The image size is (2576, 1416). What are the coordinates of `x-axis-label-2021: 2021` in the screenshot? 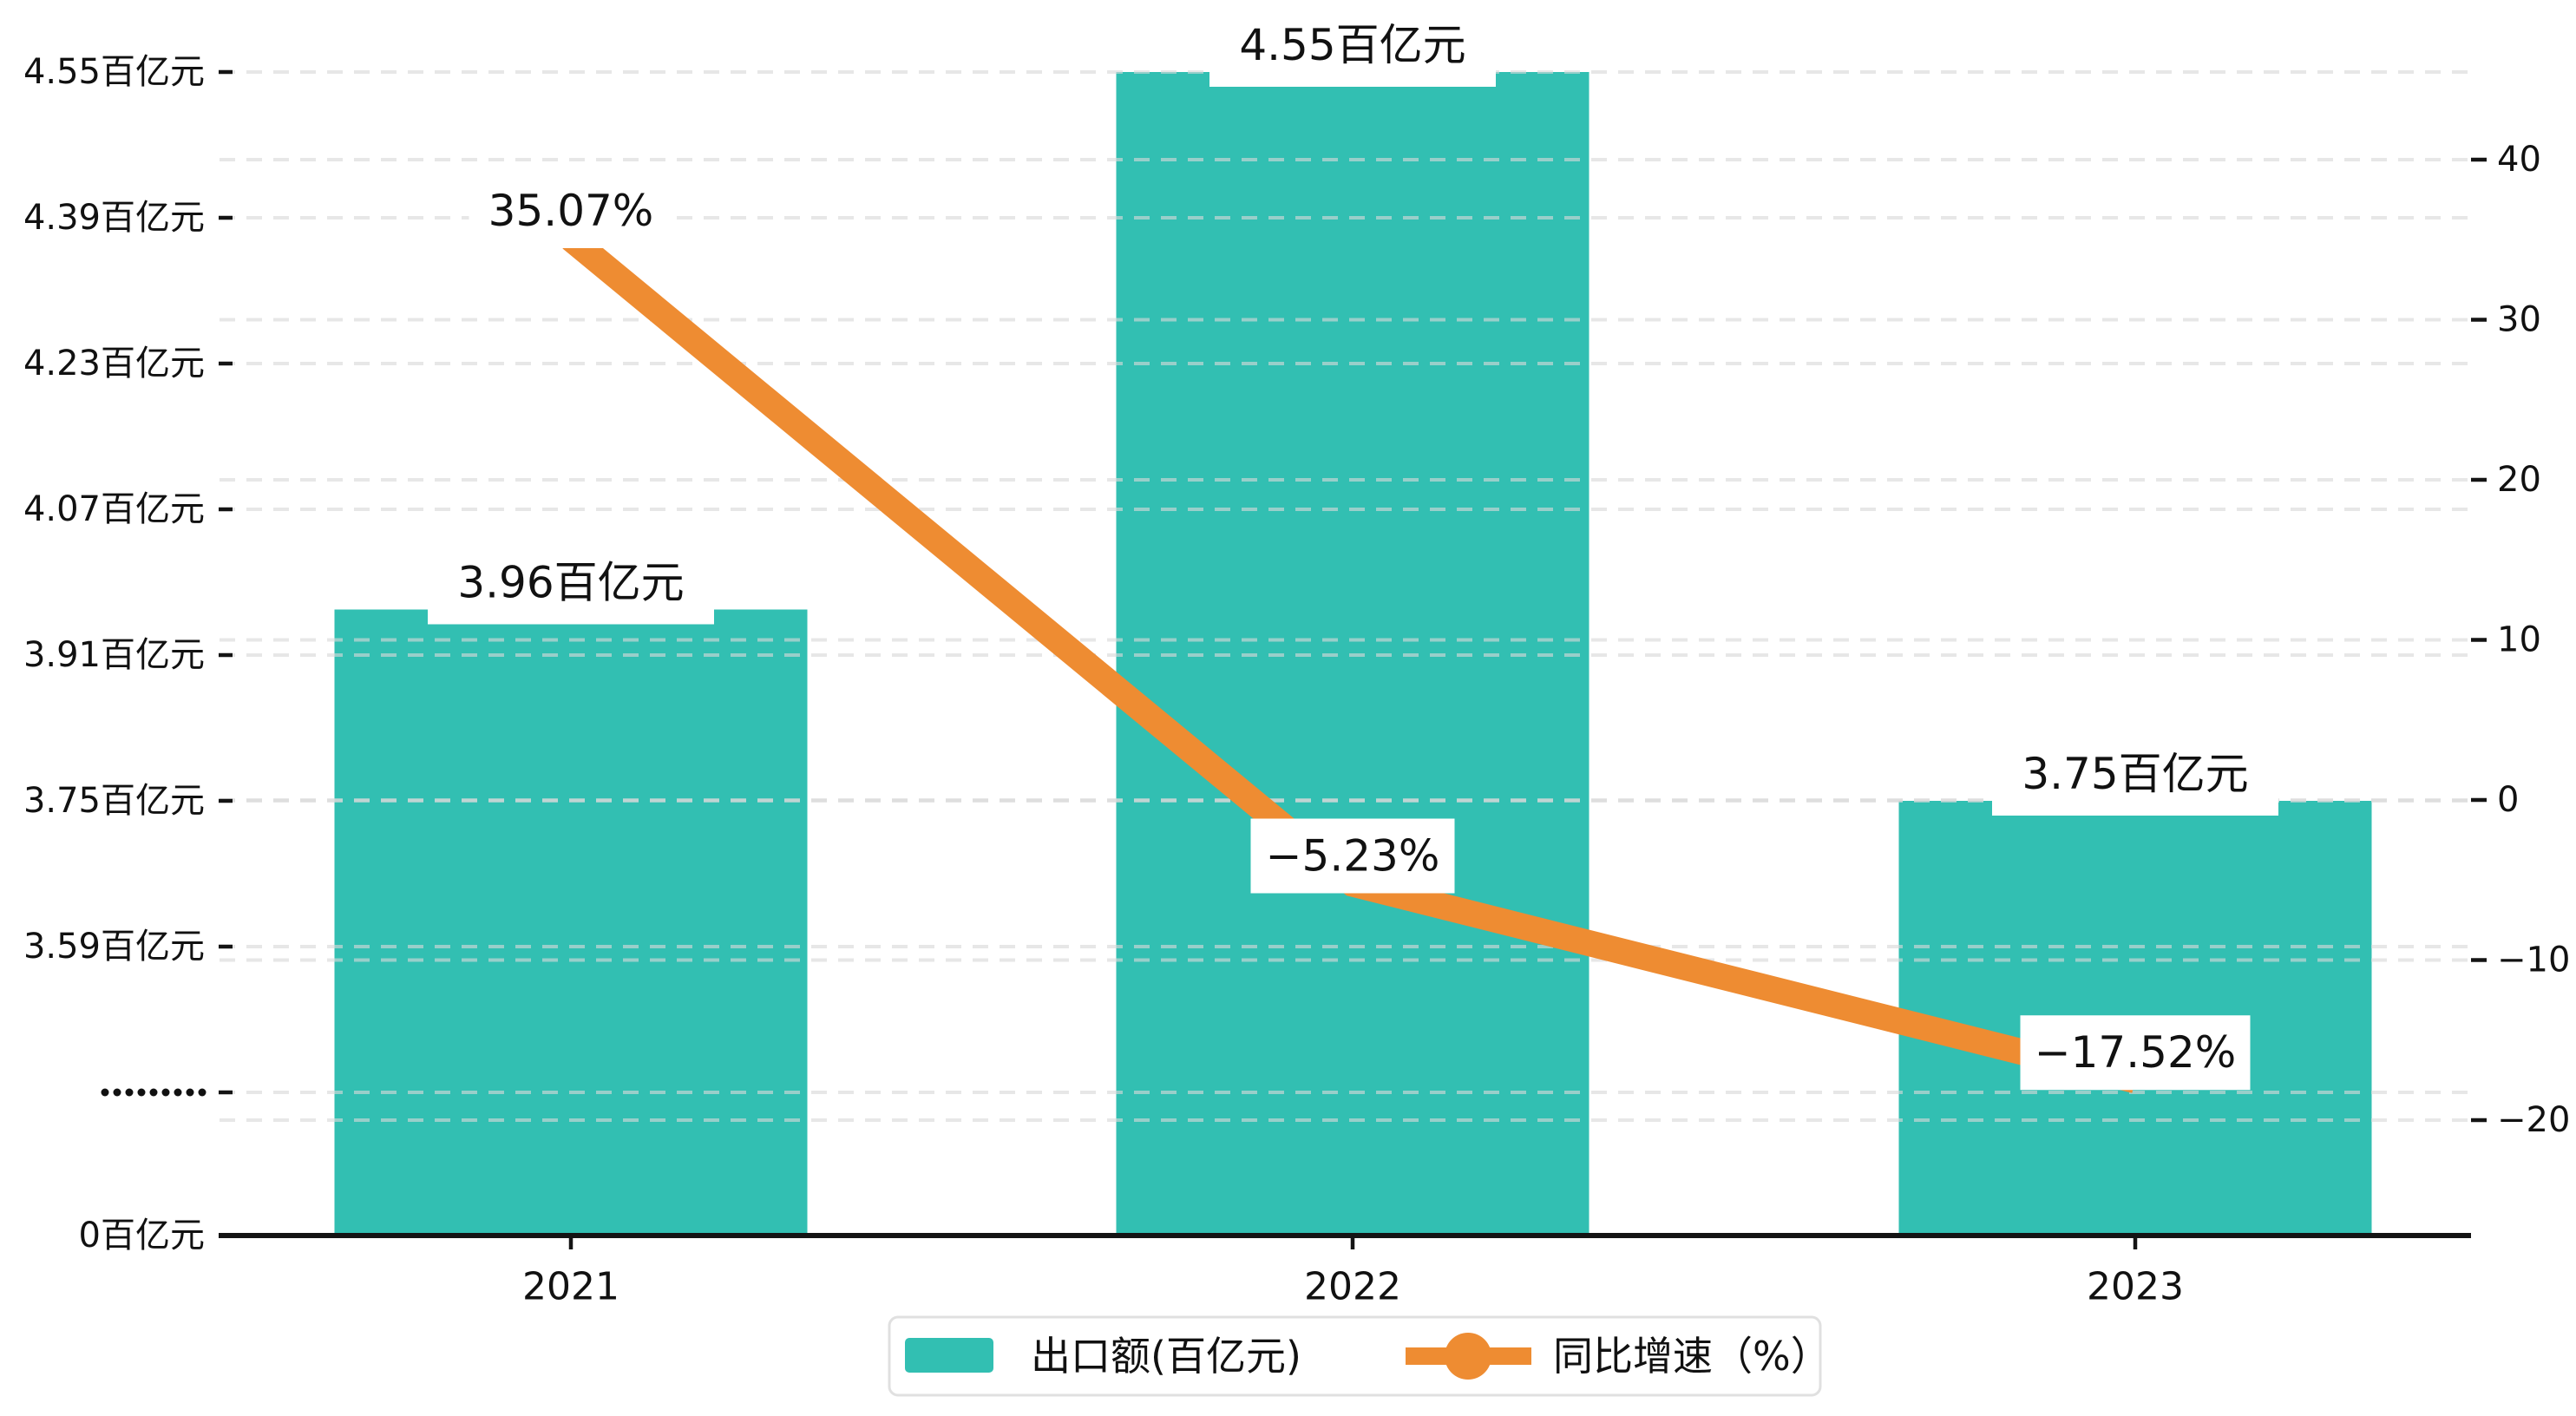 It's located at (570, 1287).